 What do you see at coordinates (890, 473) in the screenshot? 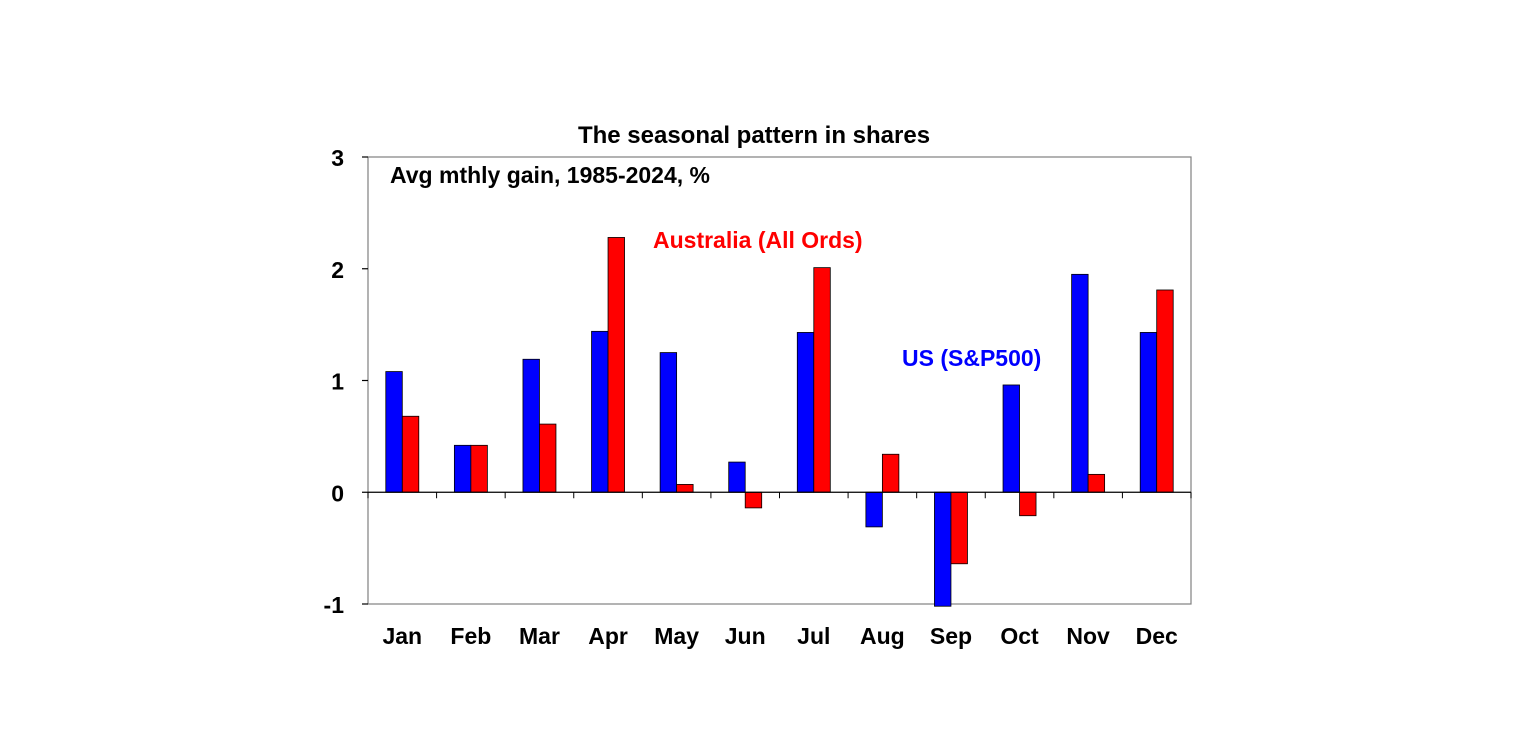
I see `bar-australia-aug` at bounding box center [890, 473].